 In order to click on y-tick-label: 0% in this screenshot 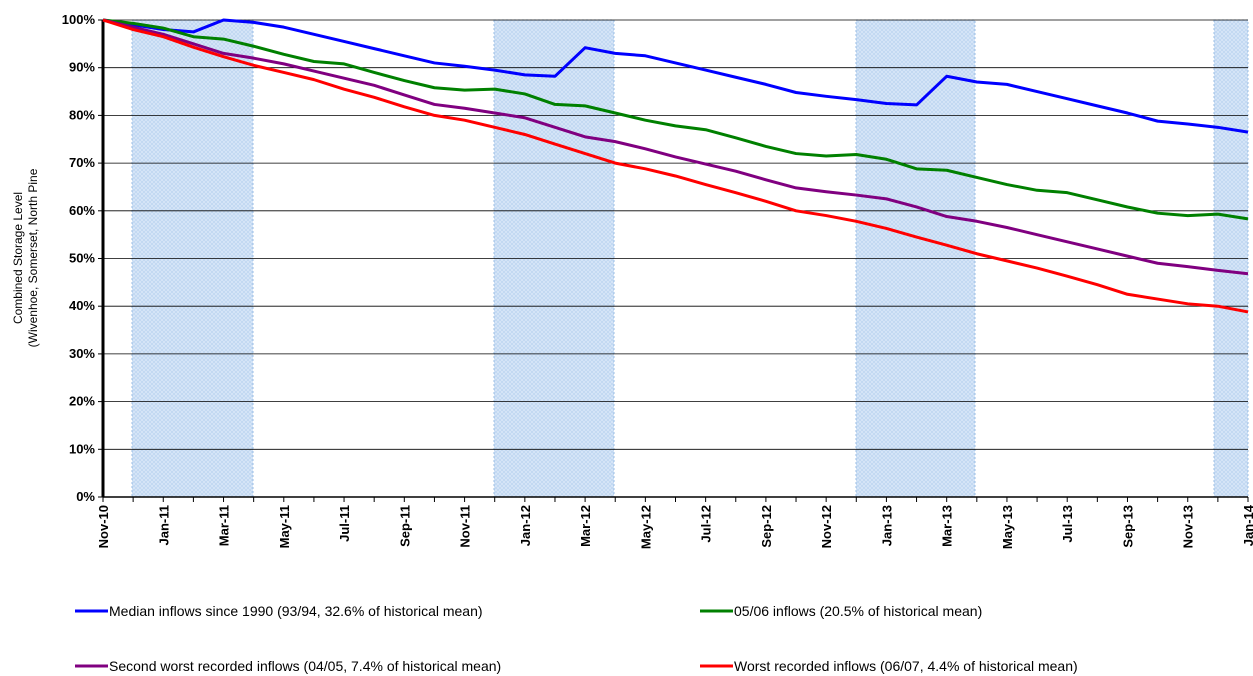, I will do `click(85, 496)`.